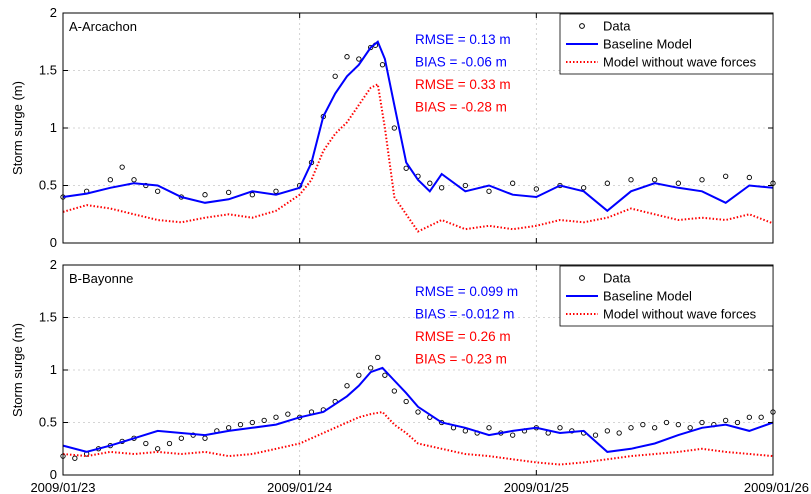  Describe the element at coordinates (776, 487) in the screenshot. I see `x-tick-label: 2009/01/26` at that location.